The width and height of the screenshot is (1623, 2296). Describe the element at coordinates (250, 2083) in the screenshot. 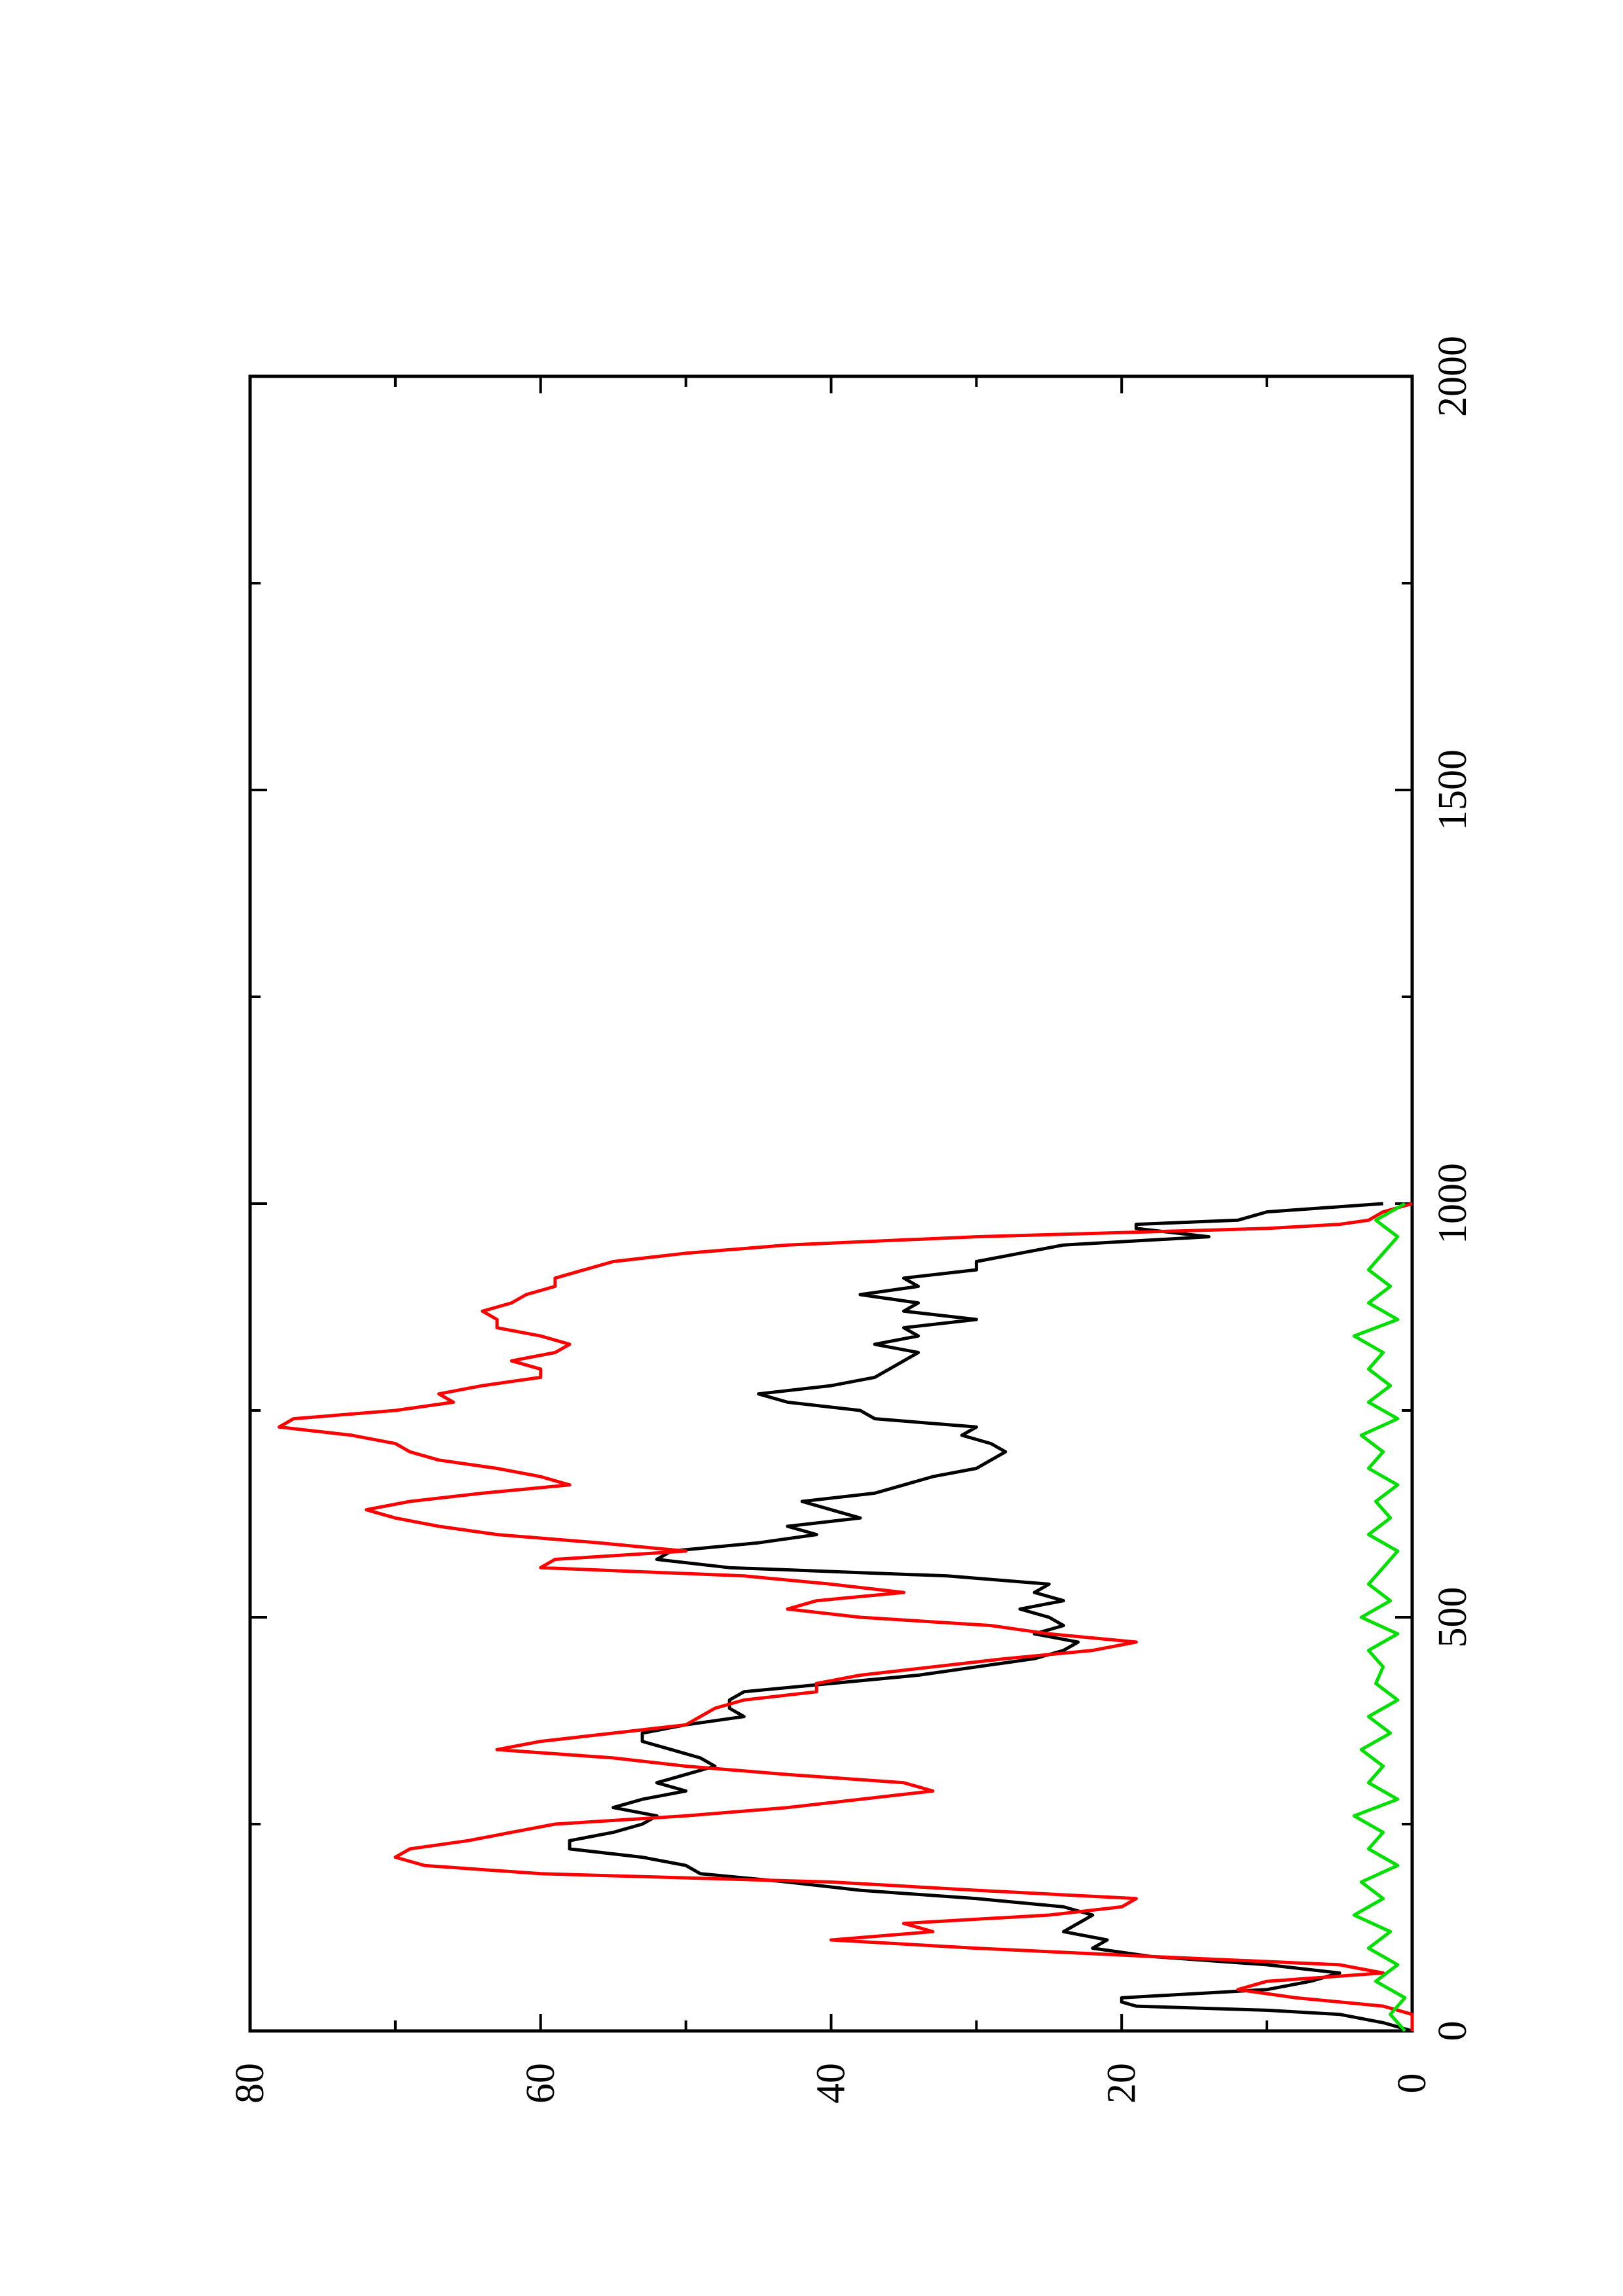

I see `y-tick-label: 80` at that location.